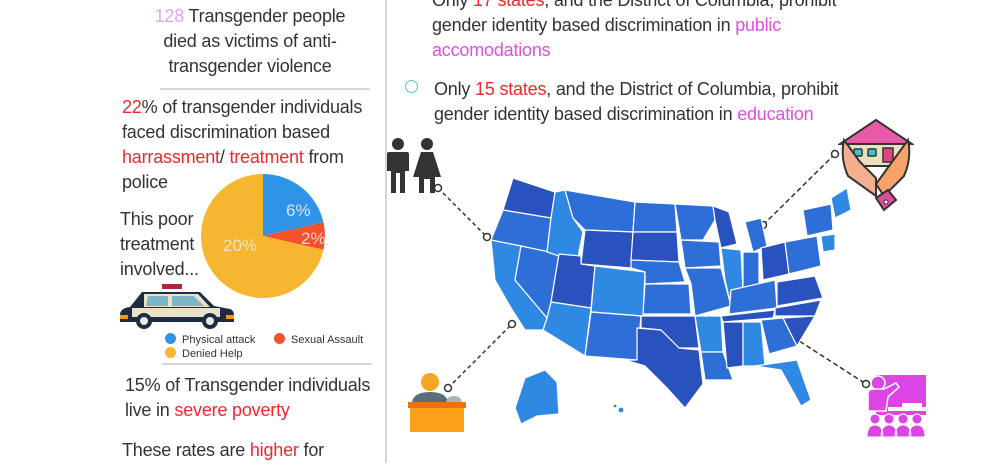  What do you see at coordinates (298, 210) in the screenshot?
I see `pie-label-physical: 6%` at bounding box center [298, 210].